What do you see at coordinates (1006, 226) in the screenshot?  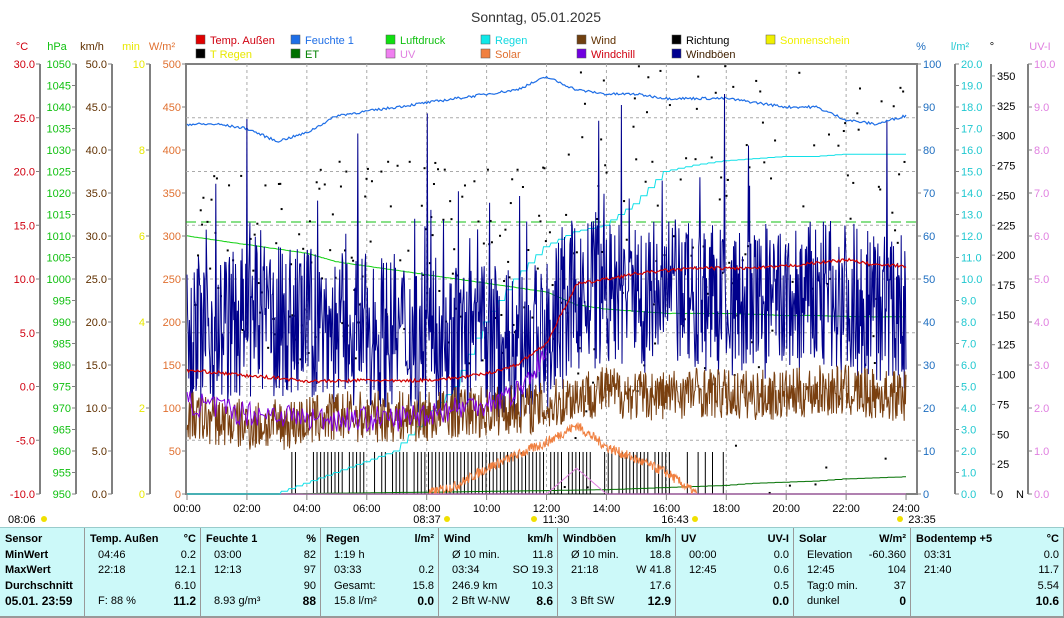 I see `axis-tick-label: 225` at bounding box center [1006, 226].